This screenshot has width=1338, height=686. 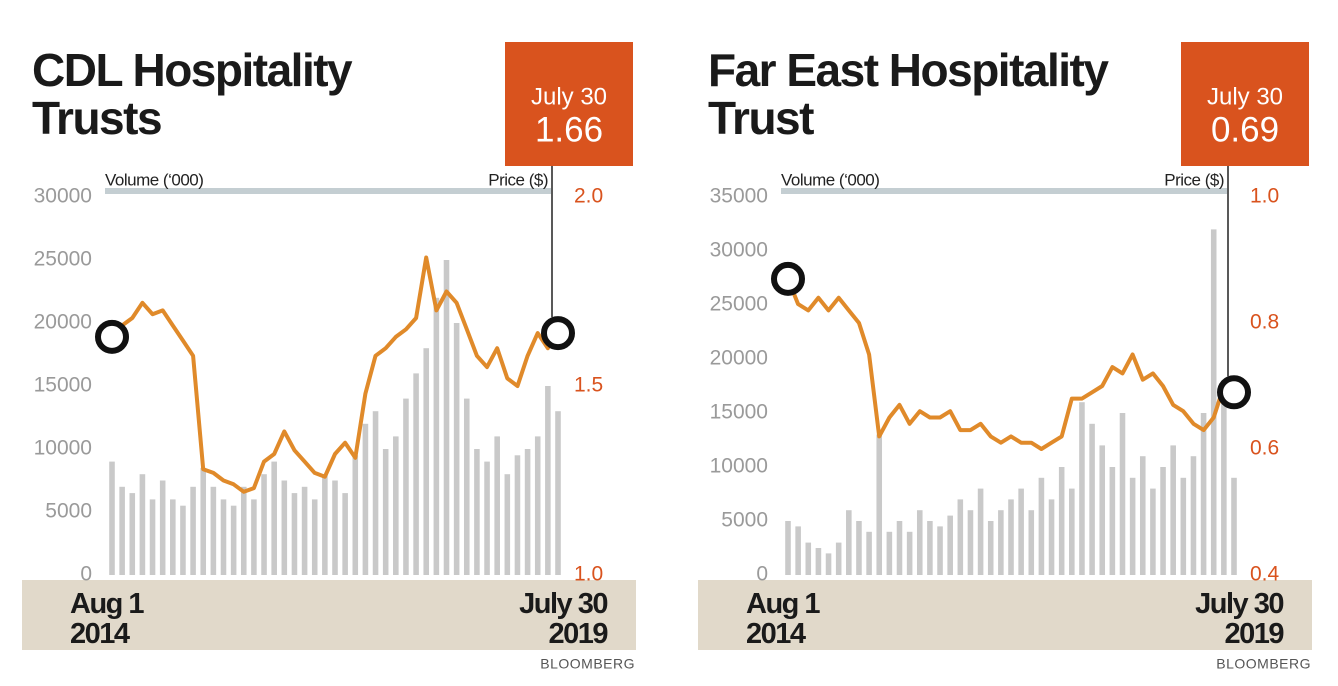 What do you see at coordinates (744, 520) in the screenshot?
I see `y-tick-label: 5000` at bounding box center [744, 520].